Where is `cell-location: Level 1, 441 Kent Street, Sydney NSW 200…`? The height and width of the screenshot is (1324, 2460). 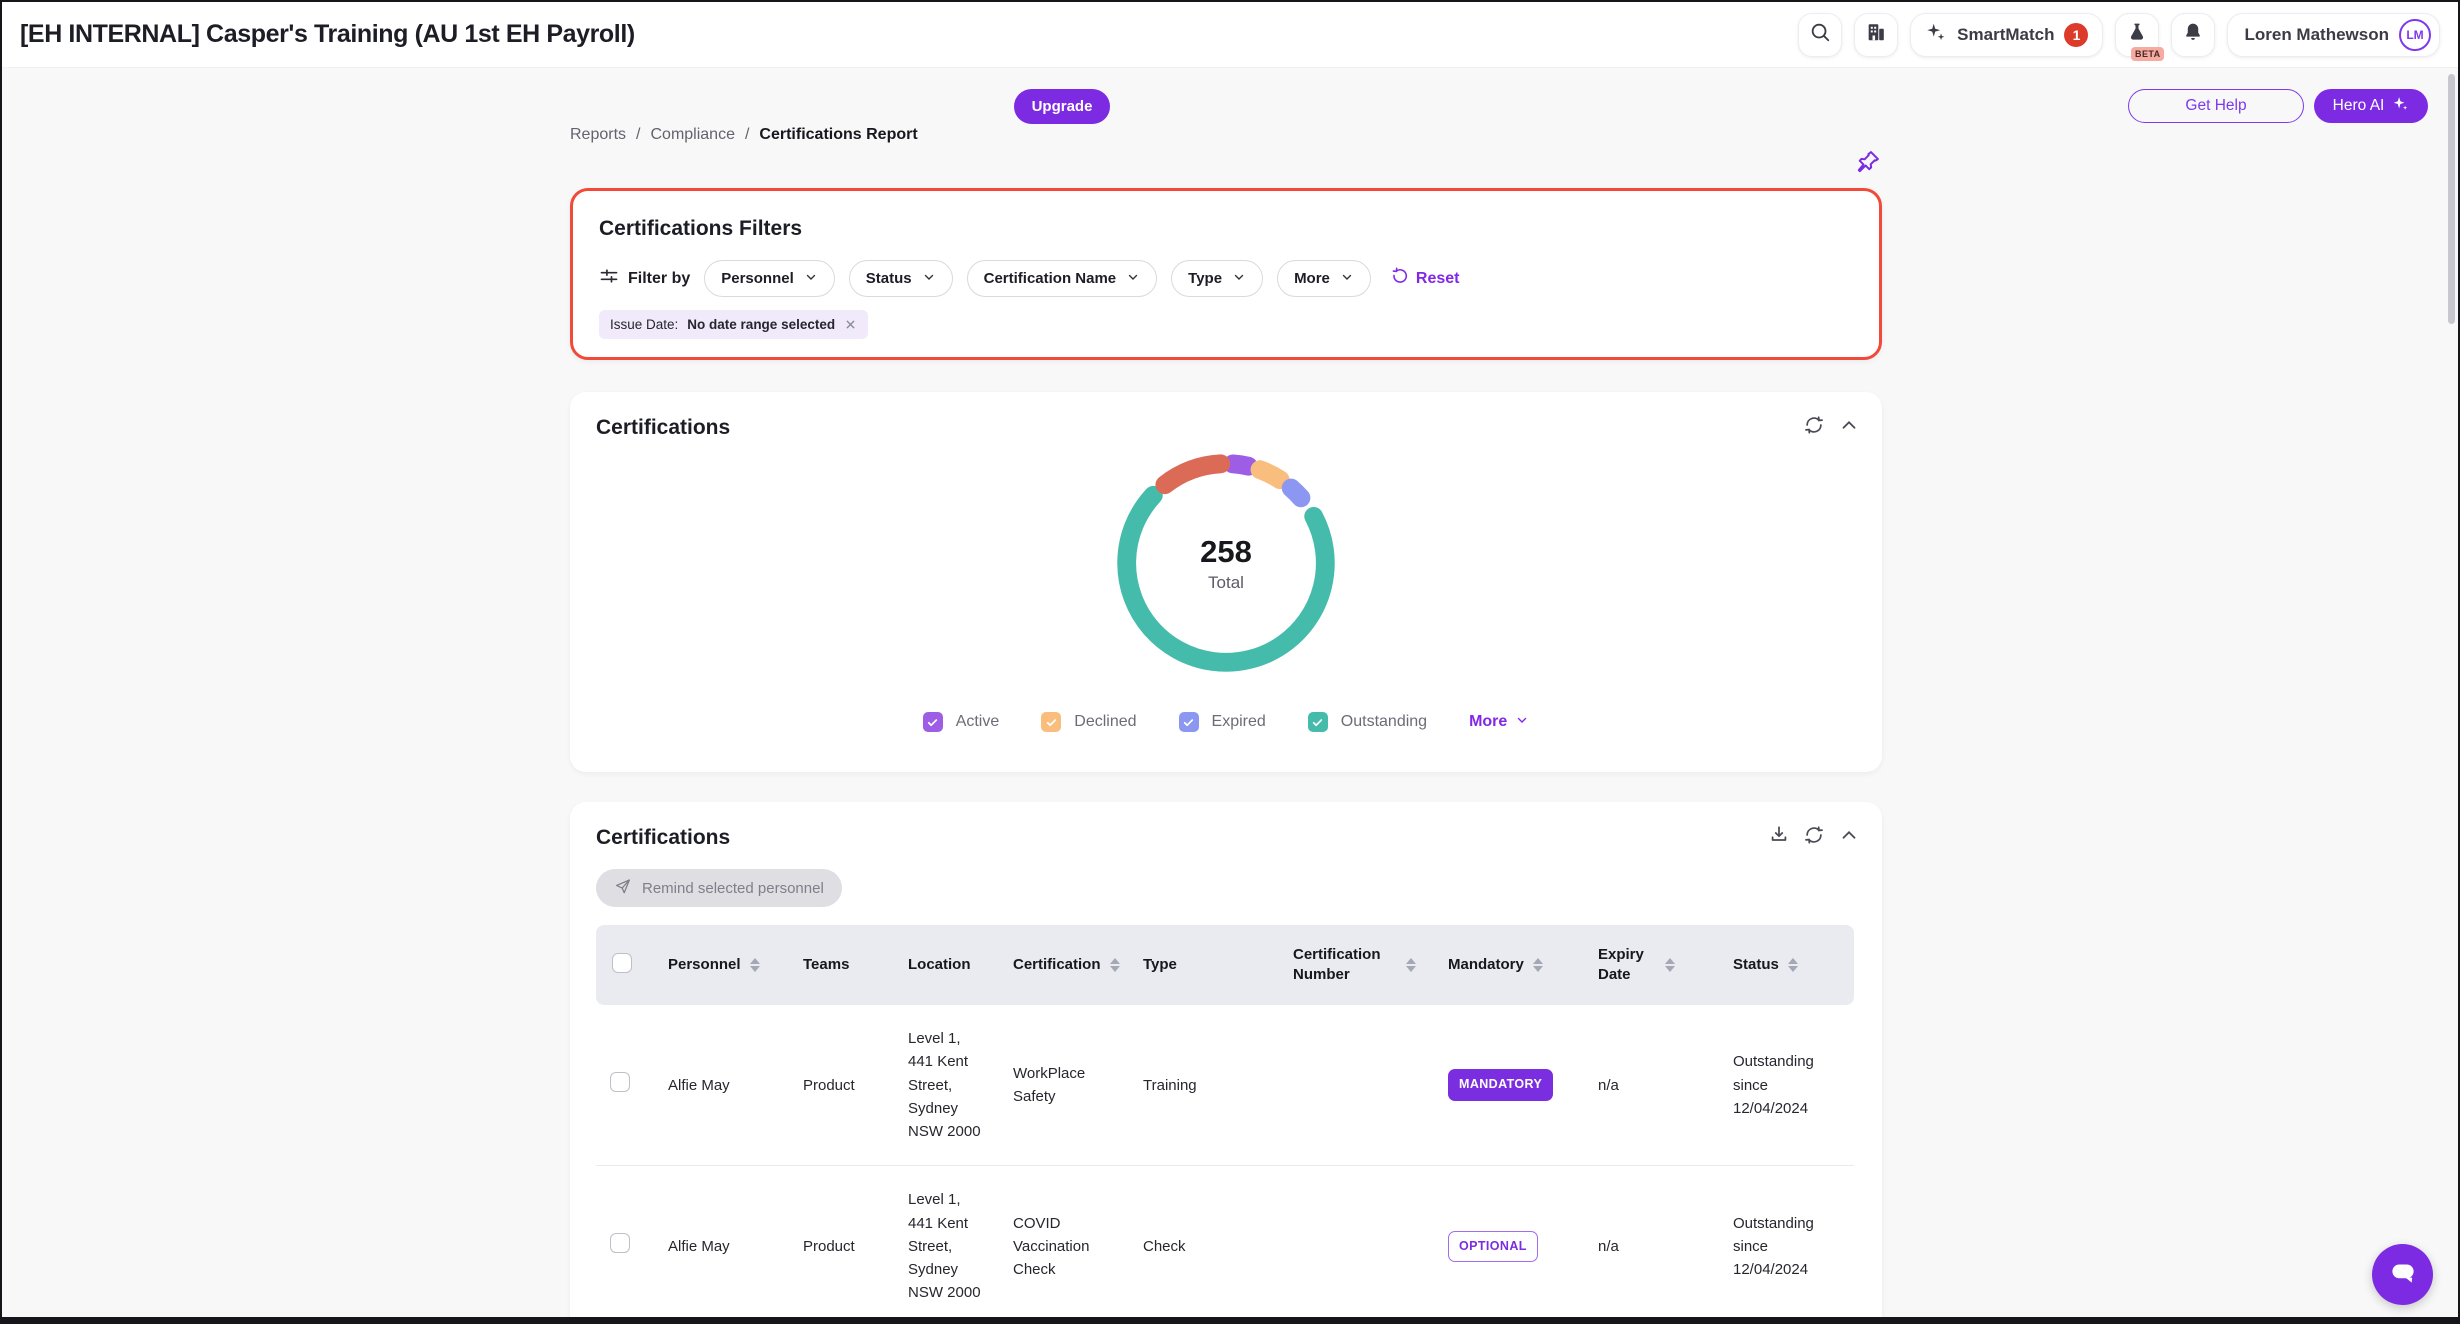
cell-location: Level 1, 441 Kent Street, Sydney NSW 200… is located at coordinates (946, 1086).